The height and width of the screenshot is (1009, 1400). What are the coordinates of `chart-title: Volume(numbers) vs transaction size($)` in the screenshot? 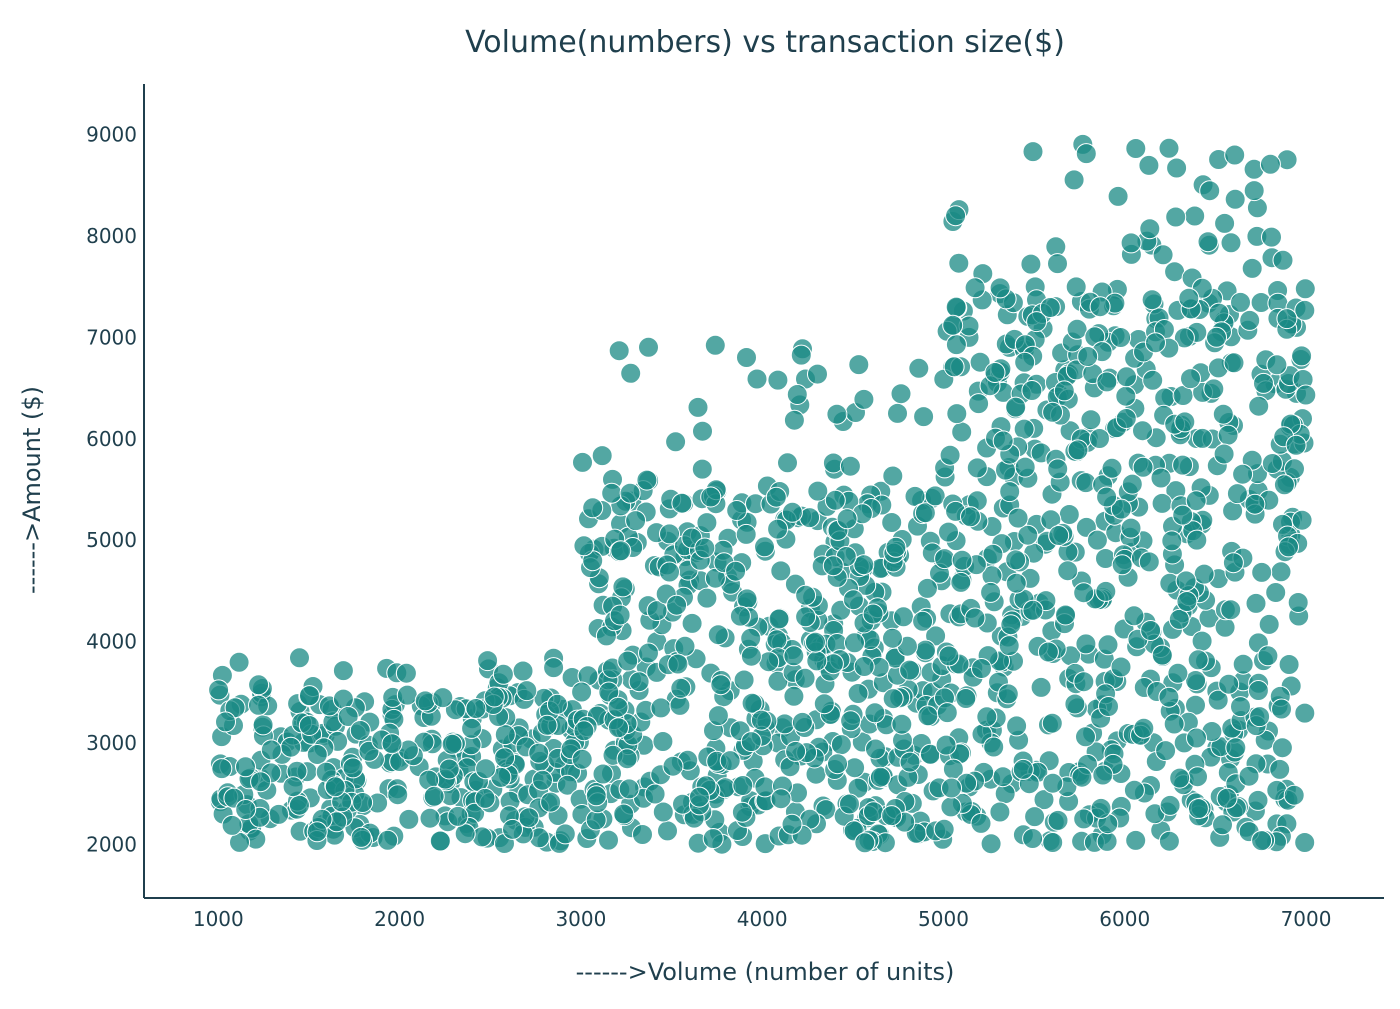 It's located at (765, 42).